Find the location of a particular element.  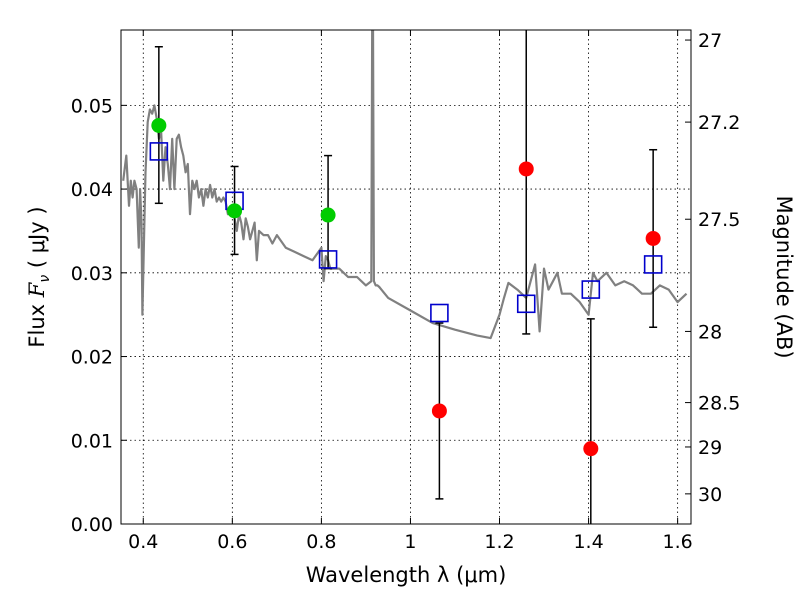

y-tick-label: 0.01 is located at coordinates (92, 441).